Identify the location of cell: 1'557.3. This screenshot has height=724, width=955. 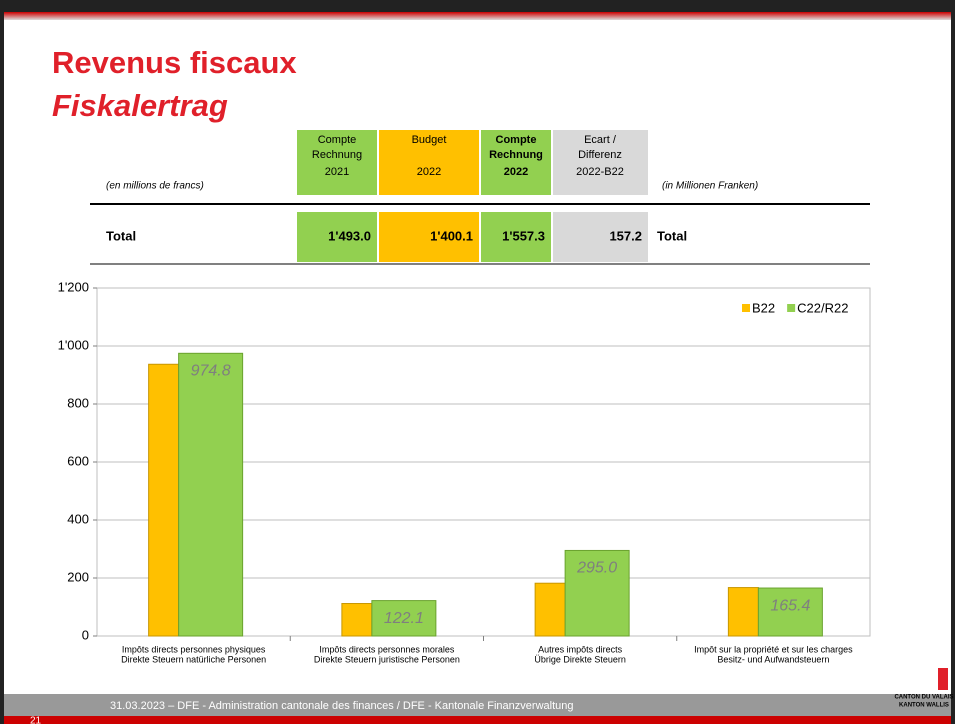
(523, 235).